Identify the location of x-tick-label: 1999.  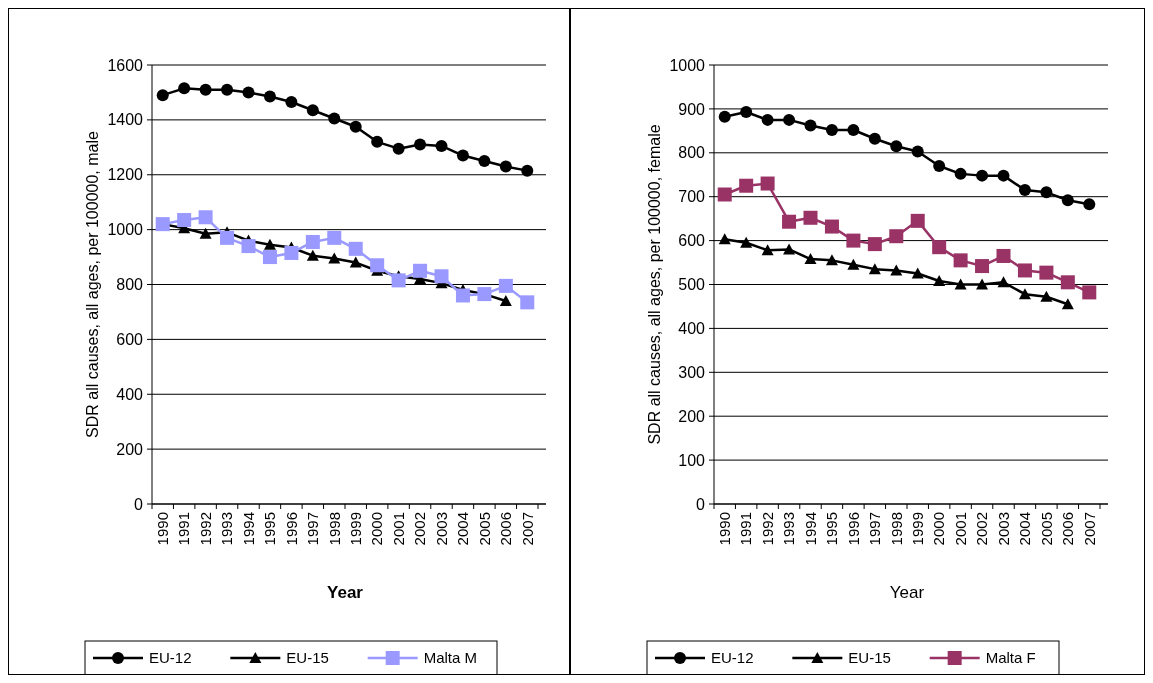
(917, 529).